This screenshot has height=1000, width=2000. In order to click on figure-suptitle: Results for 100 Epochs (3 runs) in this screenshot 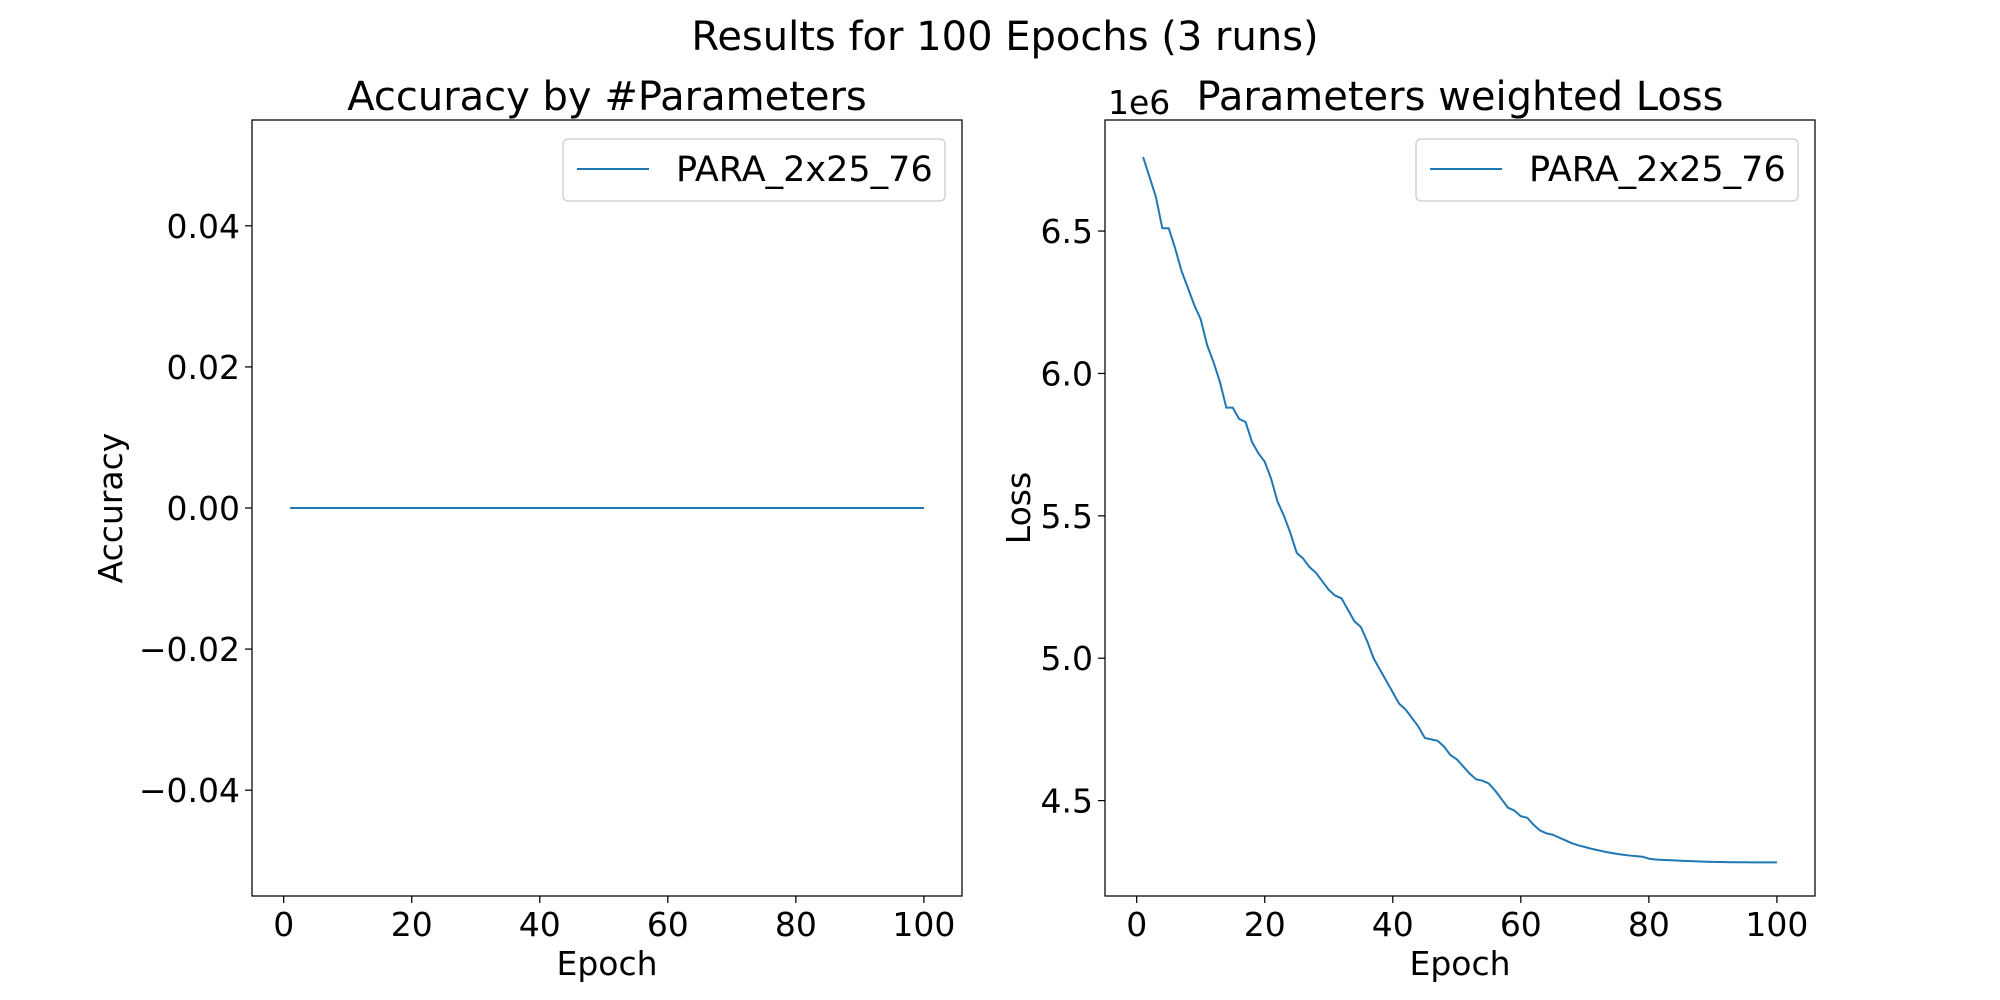, I will do `click(1004, 37)`.